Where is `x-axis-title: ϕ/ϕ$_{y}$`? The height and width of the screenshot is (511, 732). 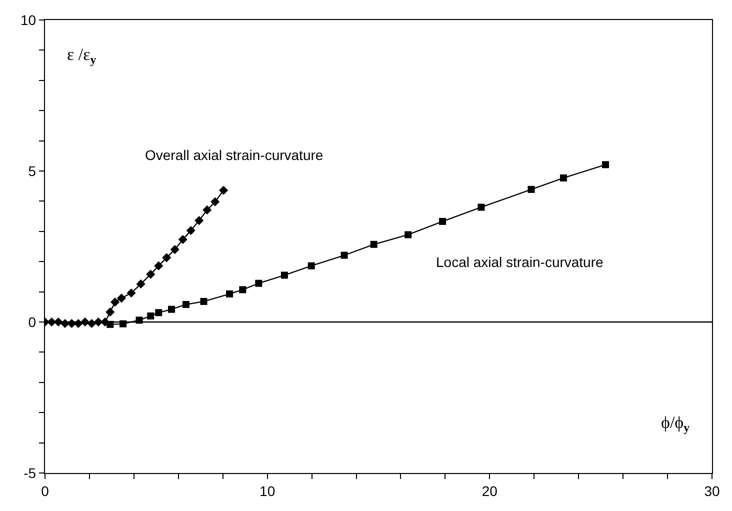
x-axis-title: ϕ/ϕ$_{y}$ is located at coordinates (675, 424).